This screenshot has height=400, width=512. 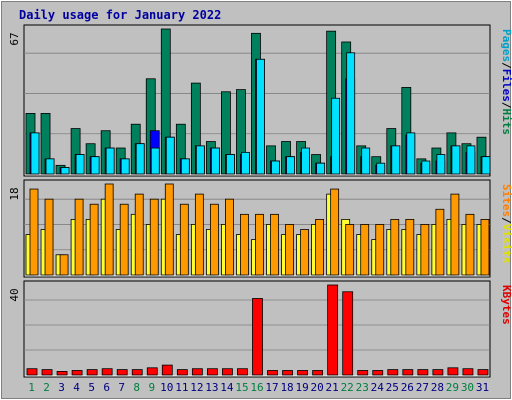 I want to click on x-tick-day-24: 24, so click(x=378, y=387).